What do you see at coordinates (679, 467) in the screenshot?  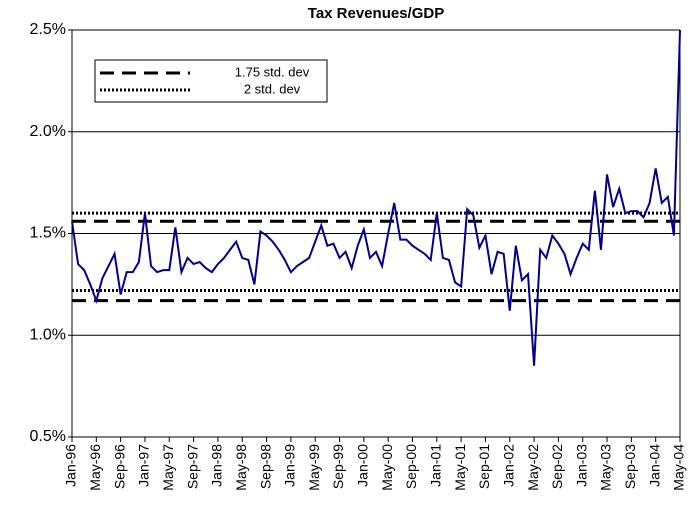 I see `x-tick-label: May-04` at bounding box center [679, 467].